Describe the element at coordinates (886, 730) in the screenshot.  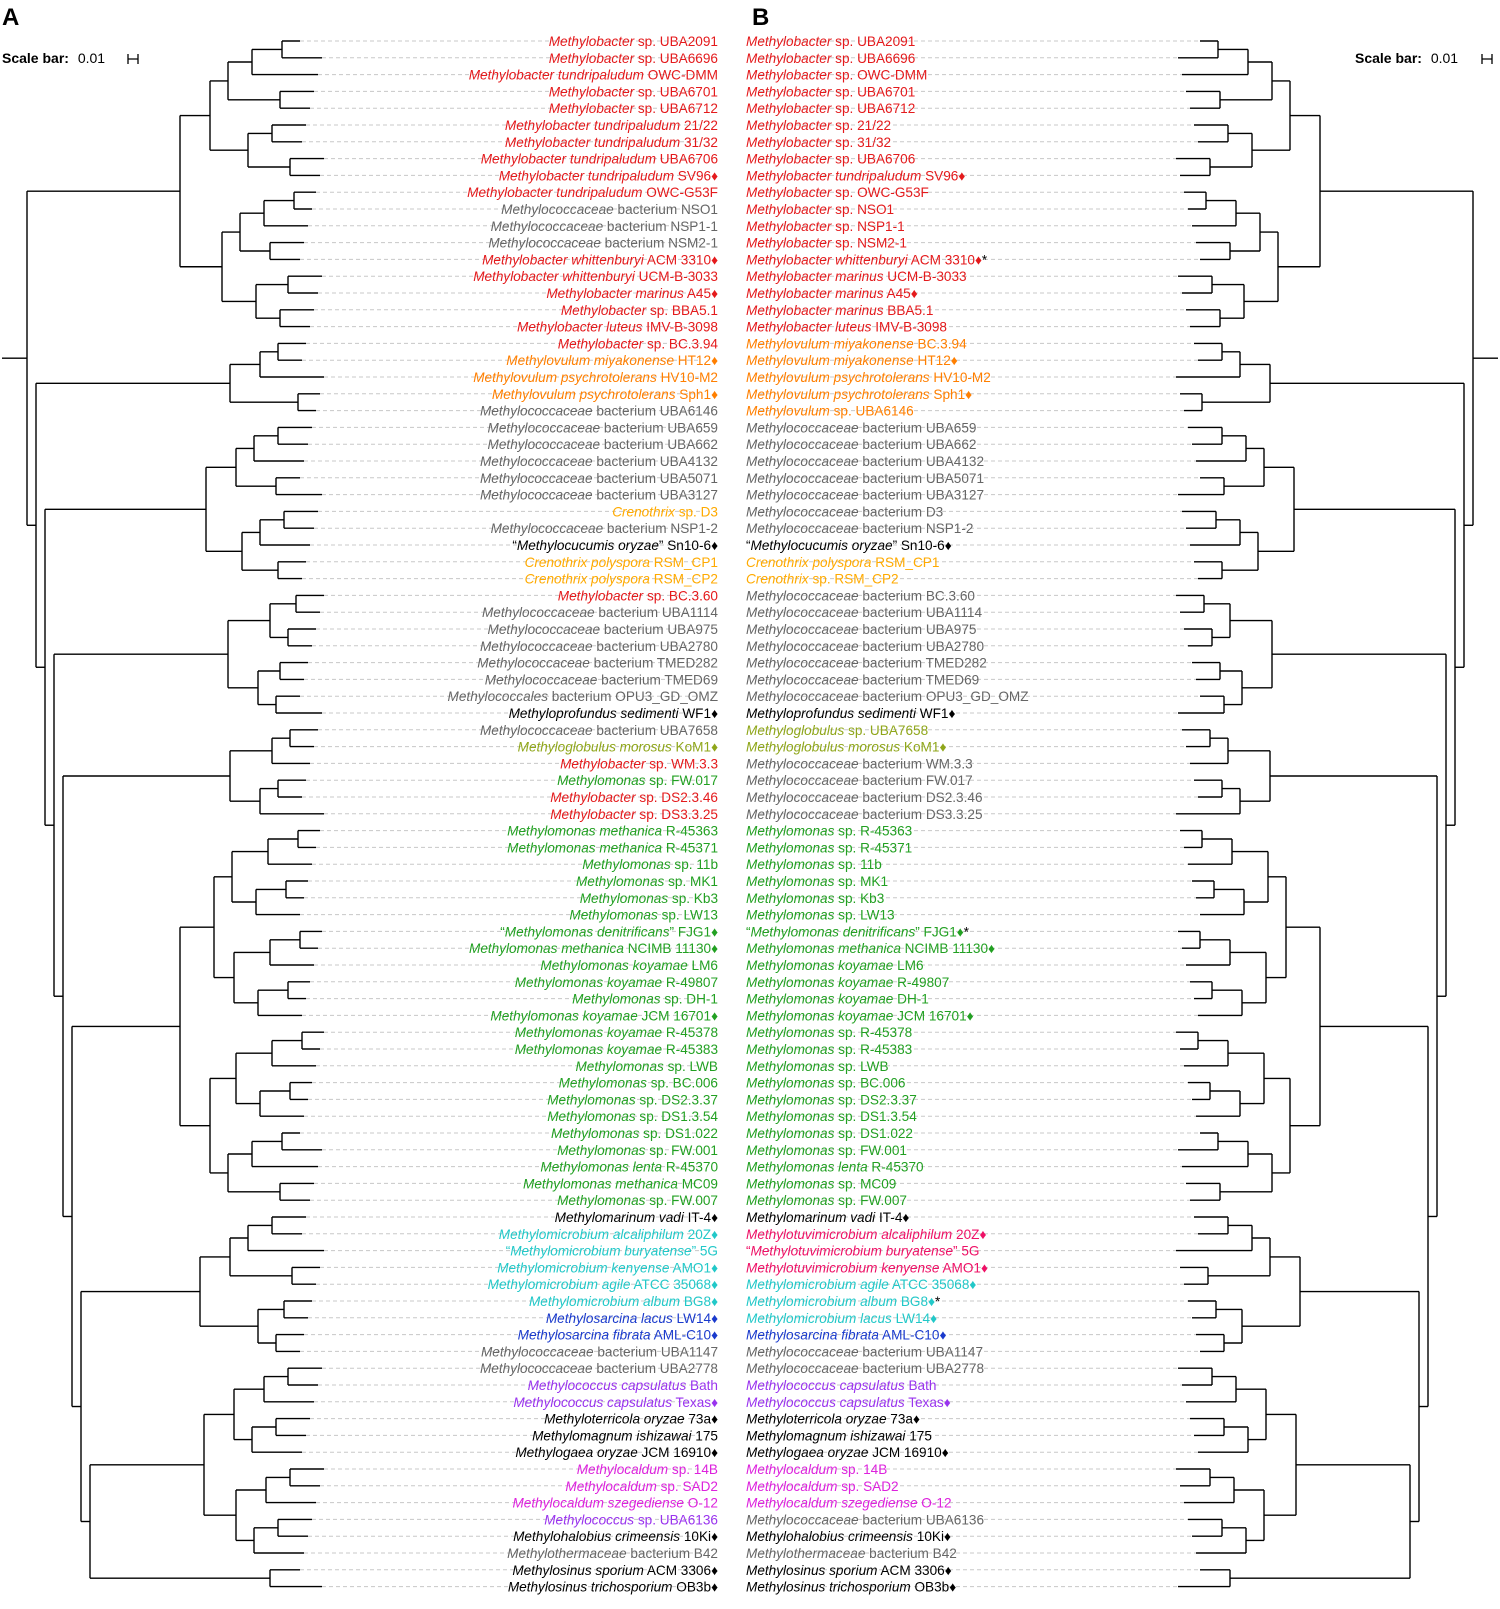
I see `strain-id: sp. UBA7658` at that location.